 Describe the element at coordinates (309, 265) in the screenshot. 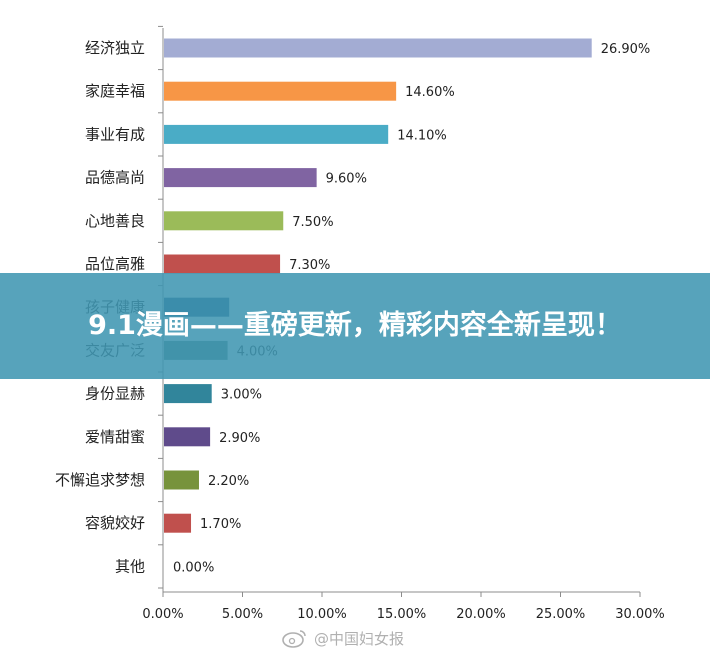

I see `data-label: 7.30%` at that location.